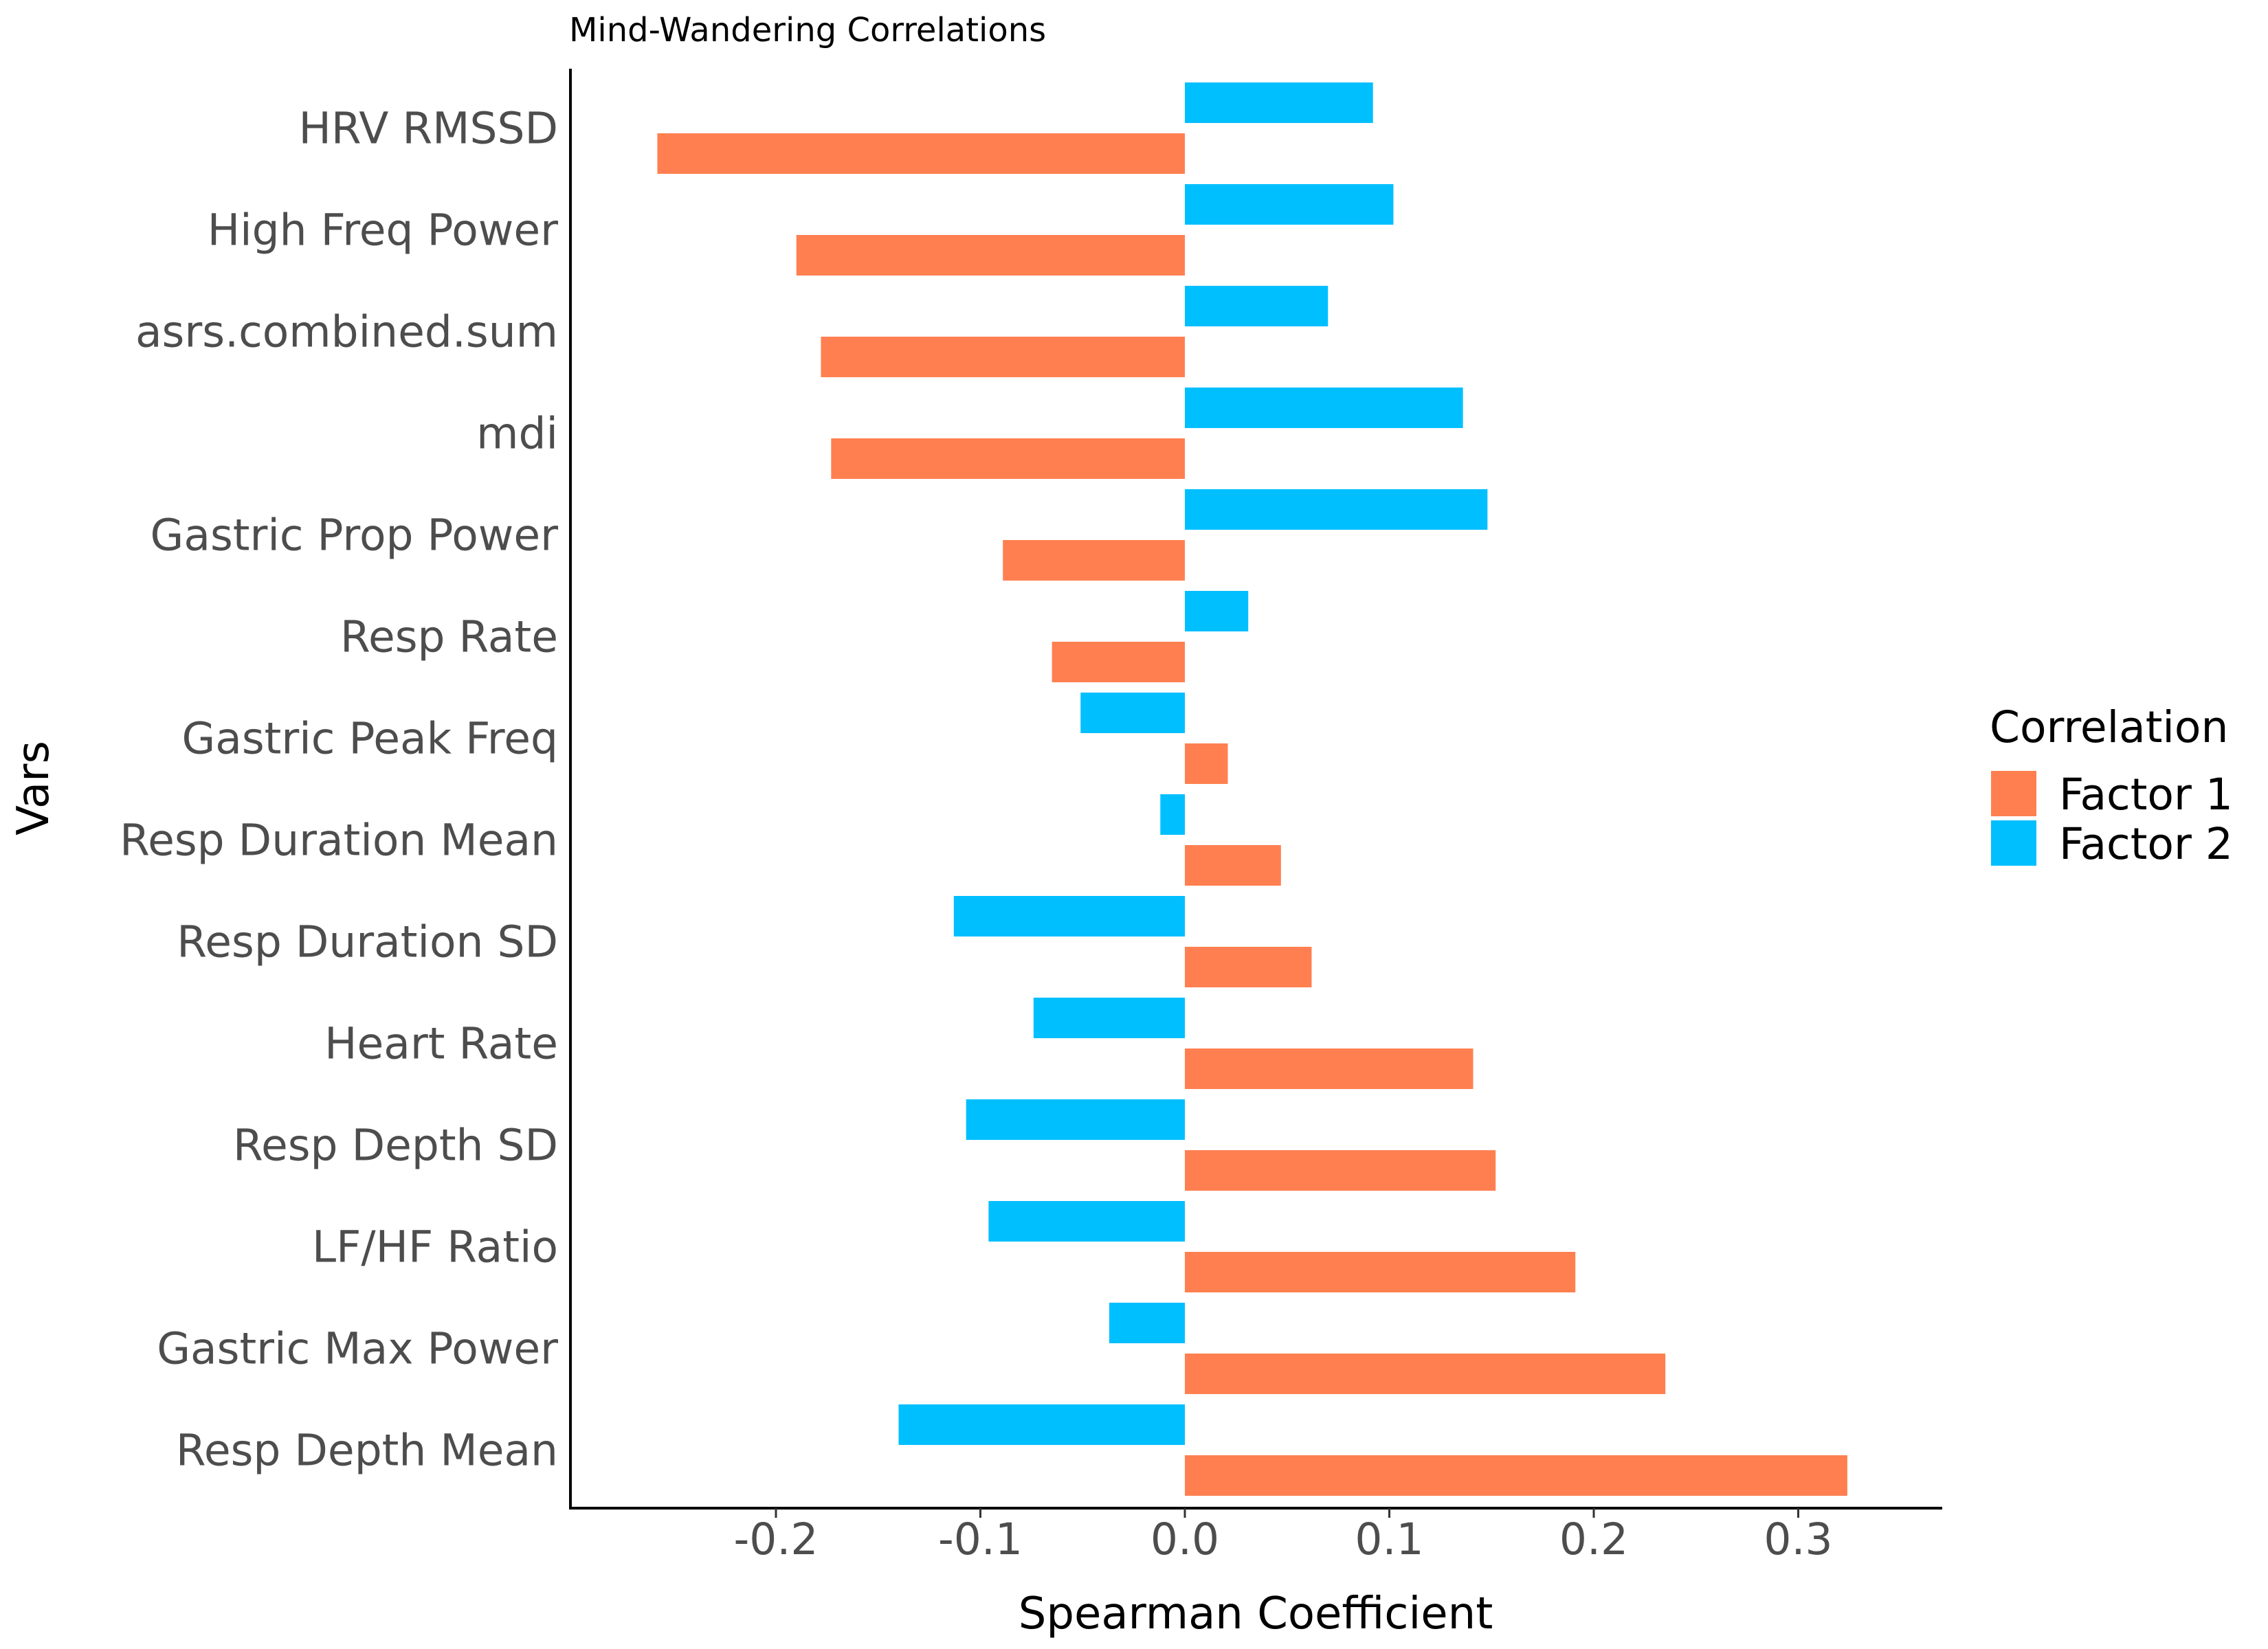 Image resolution: width=2268 pixels, height=1649 pixels. I want to click on y-tick-label: asrs.combined.sum, so click(346, 332).